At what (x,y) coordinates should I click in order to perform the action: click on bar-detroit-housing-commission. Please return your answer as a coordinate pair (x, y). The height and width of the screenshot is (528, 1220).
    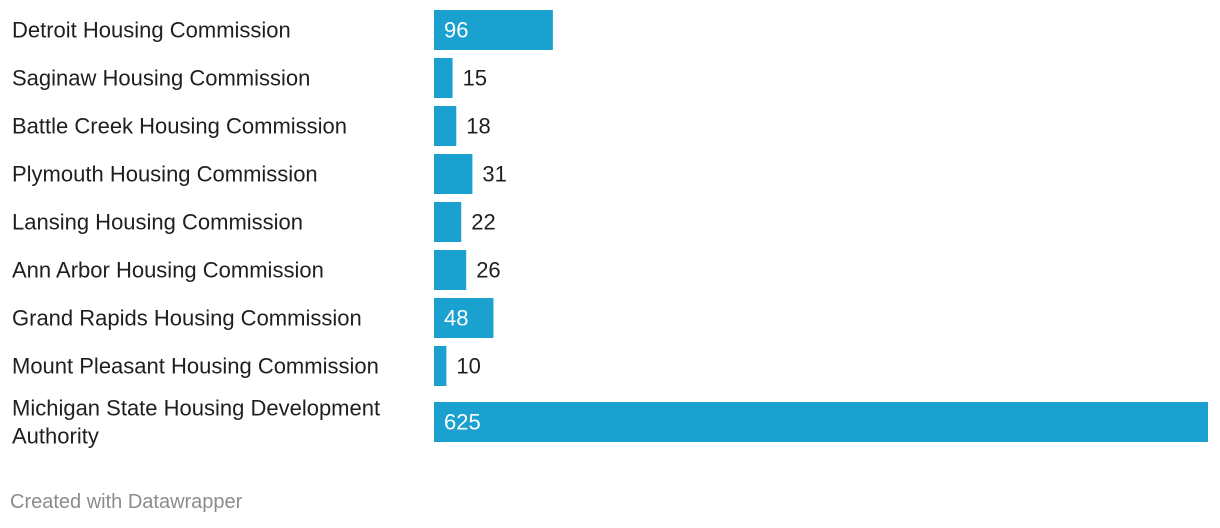
    Looking at the image, I should click on (493, 30).